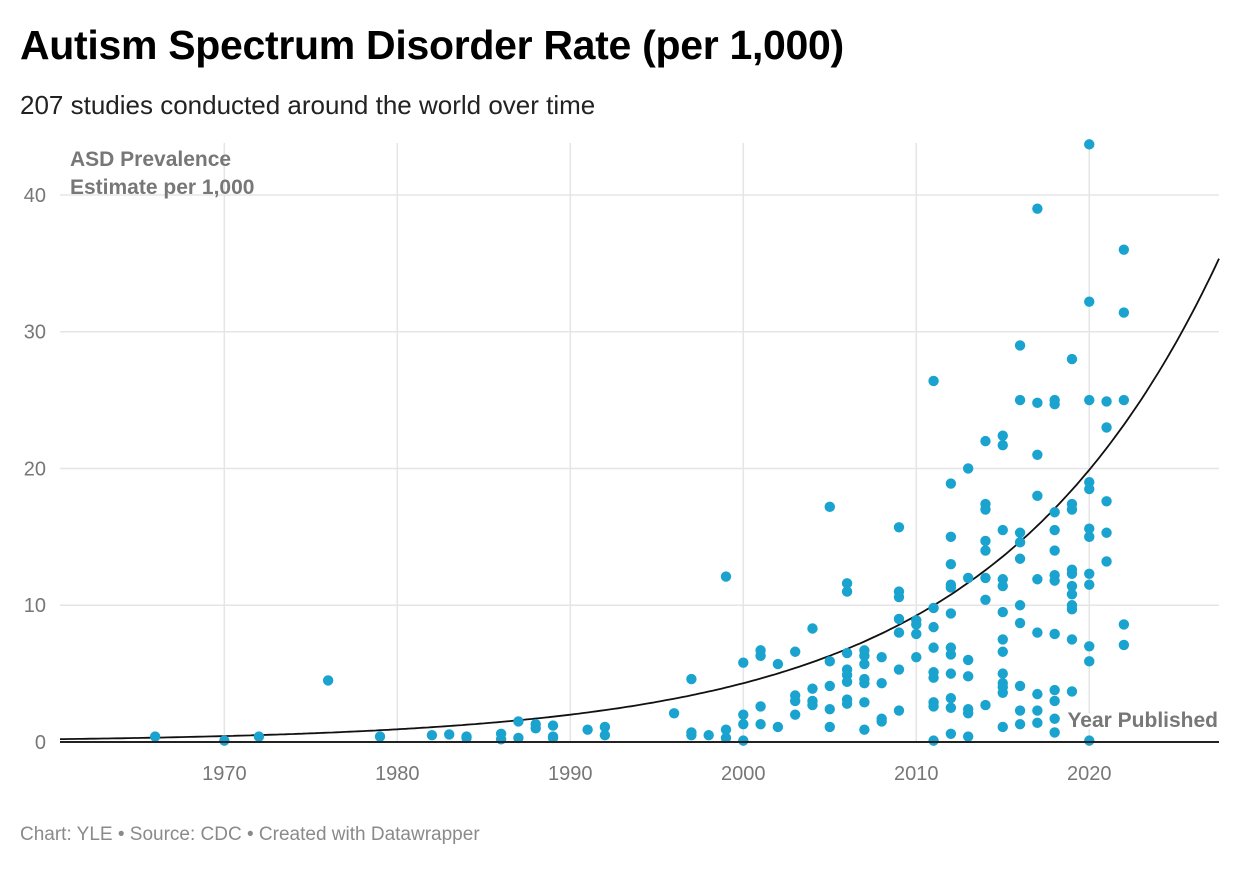 This screenshot has width=1240, height=870. Describe the element at coordinates (35, 333) in the screenshot. I see `y-tick-label: 30` at that location.